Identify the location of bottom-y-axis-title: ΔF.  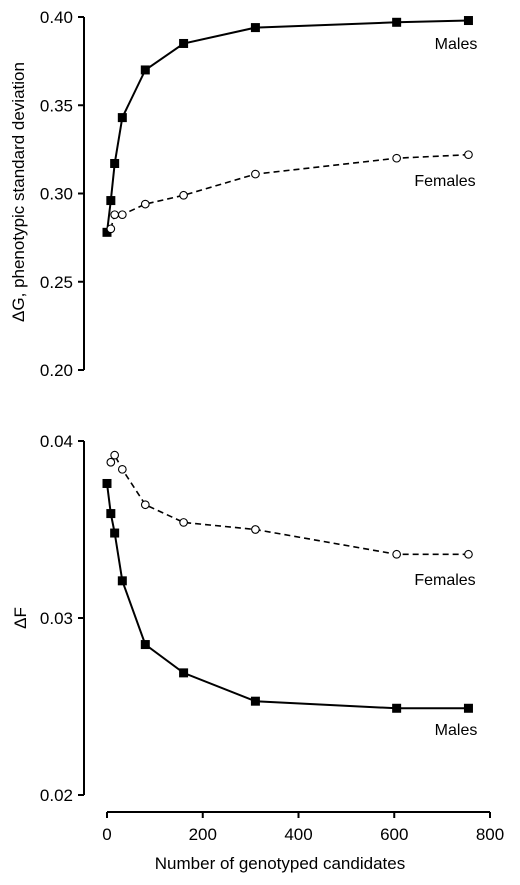
(20, 618).